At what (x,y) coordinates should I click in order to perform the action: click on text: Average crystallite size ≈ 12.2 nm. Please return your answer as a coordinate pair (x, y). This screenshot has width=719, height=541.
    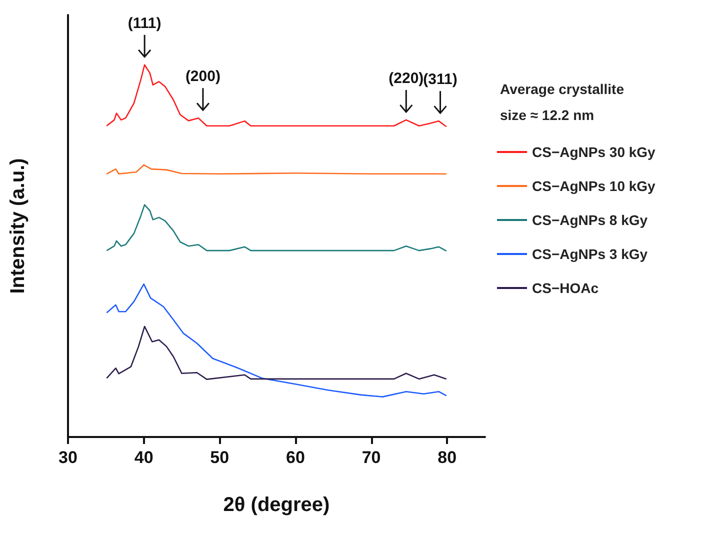
    Looking at the image, I should click on (564, 102).